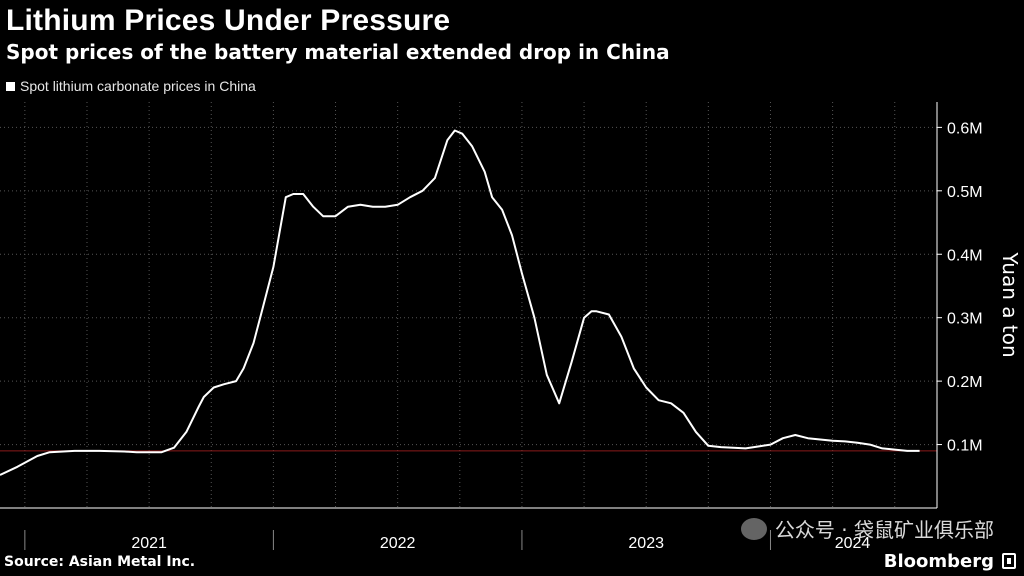 The image size is (1024, 576). Describe the element at coordinates (646, 543) in the screenshot. I see `x-tick-label: 2023` at that location.